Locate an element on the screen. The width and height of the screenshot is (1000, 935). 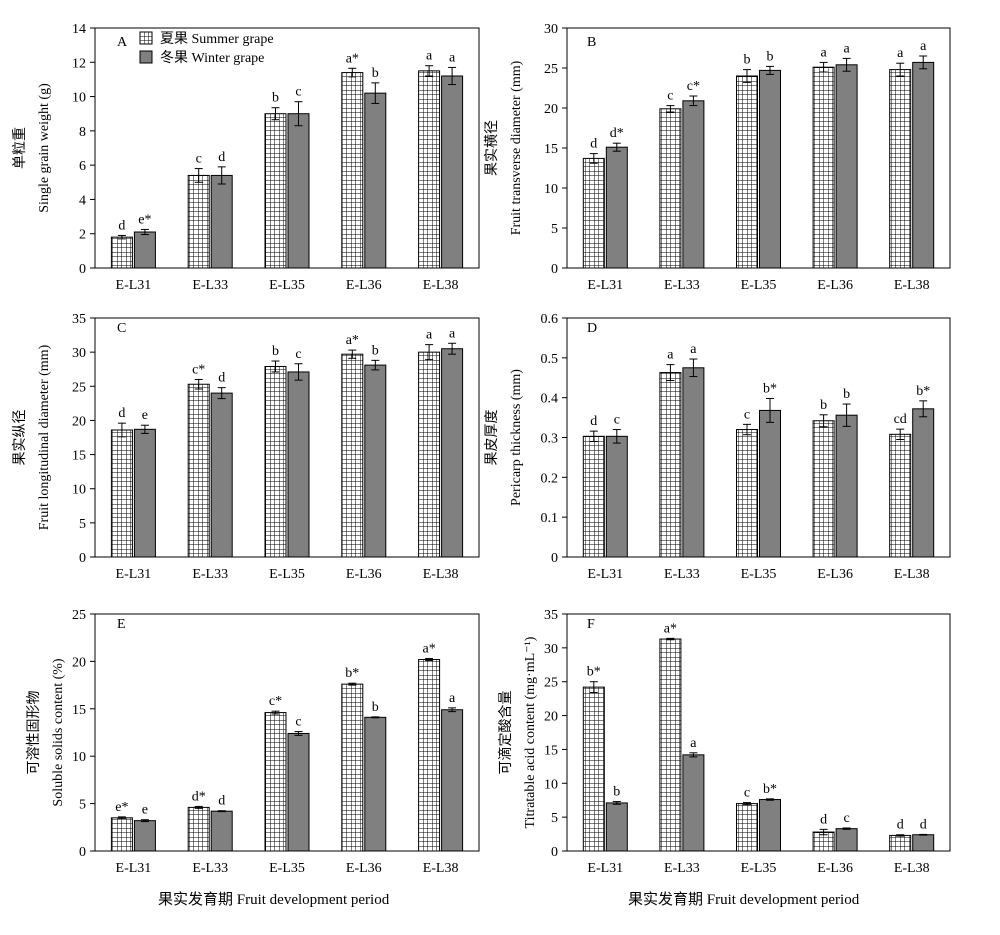
panel-c-xtick-label: E-L35 is located at coordinates (287, 574).